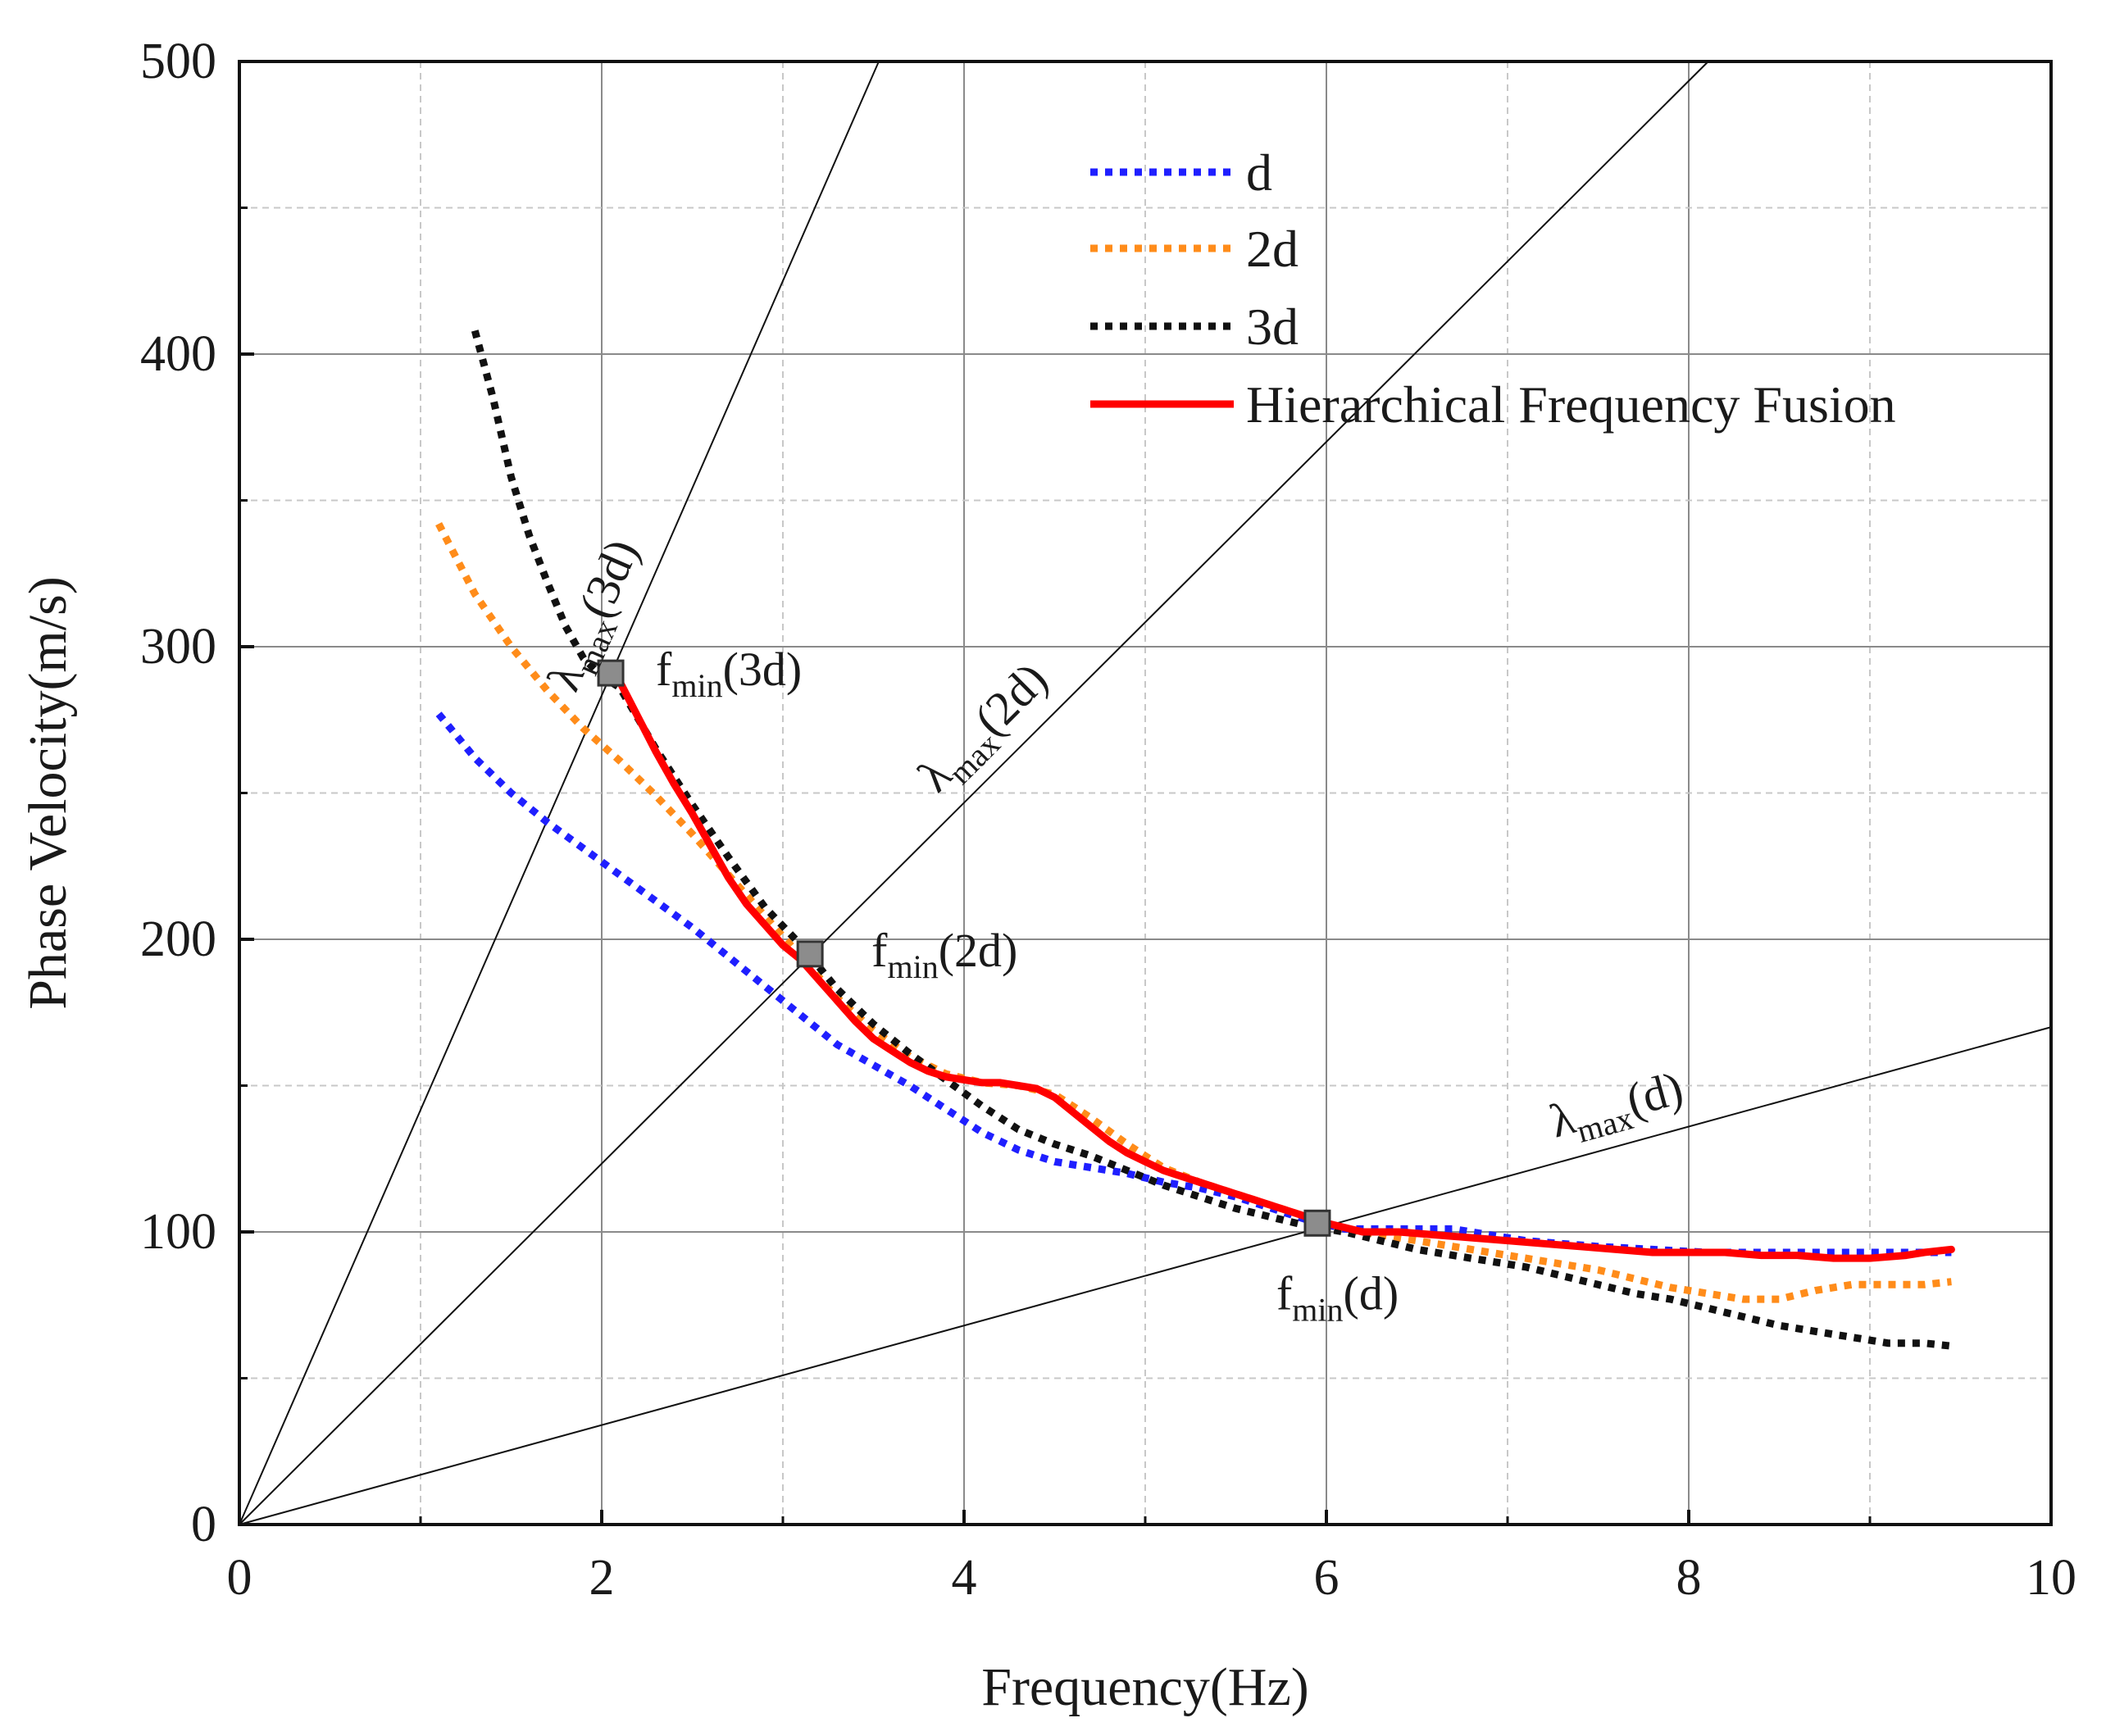  What do you see at coordinates (1689, 1578) in the screenshot?
I see `x-tick-label: 8` at bounding box center [1689, 1578].